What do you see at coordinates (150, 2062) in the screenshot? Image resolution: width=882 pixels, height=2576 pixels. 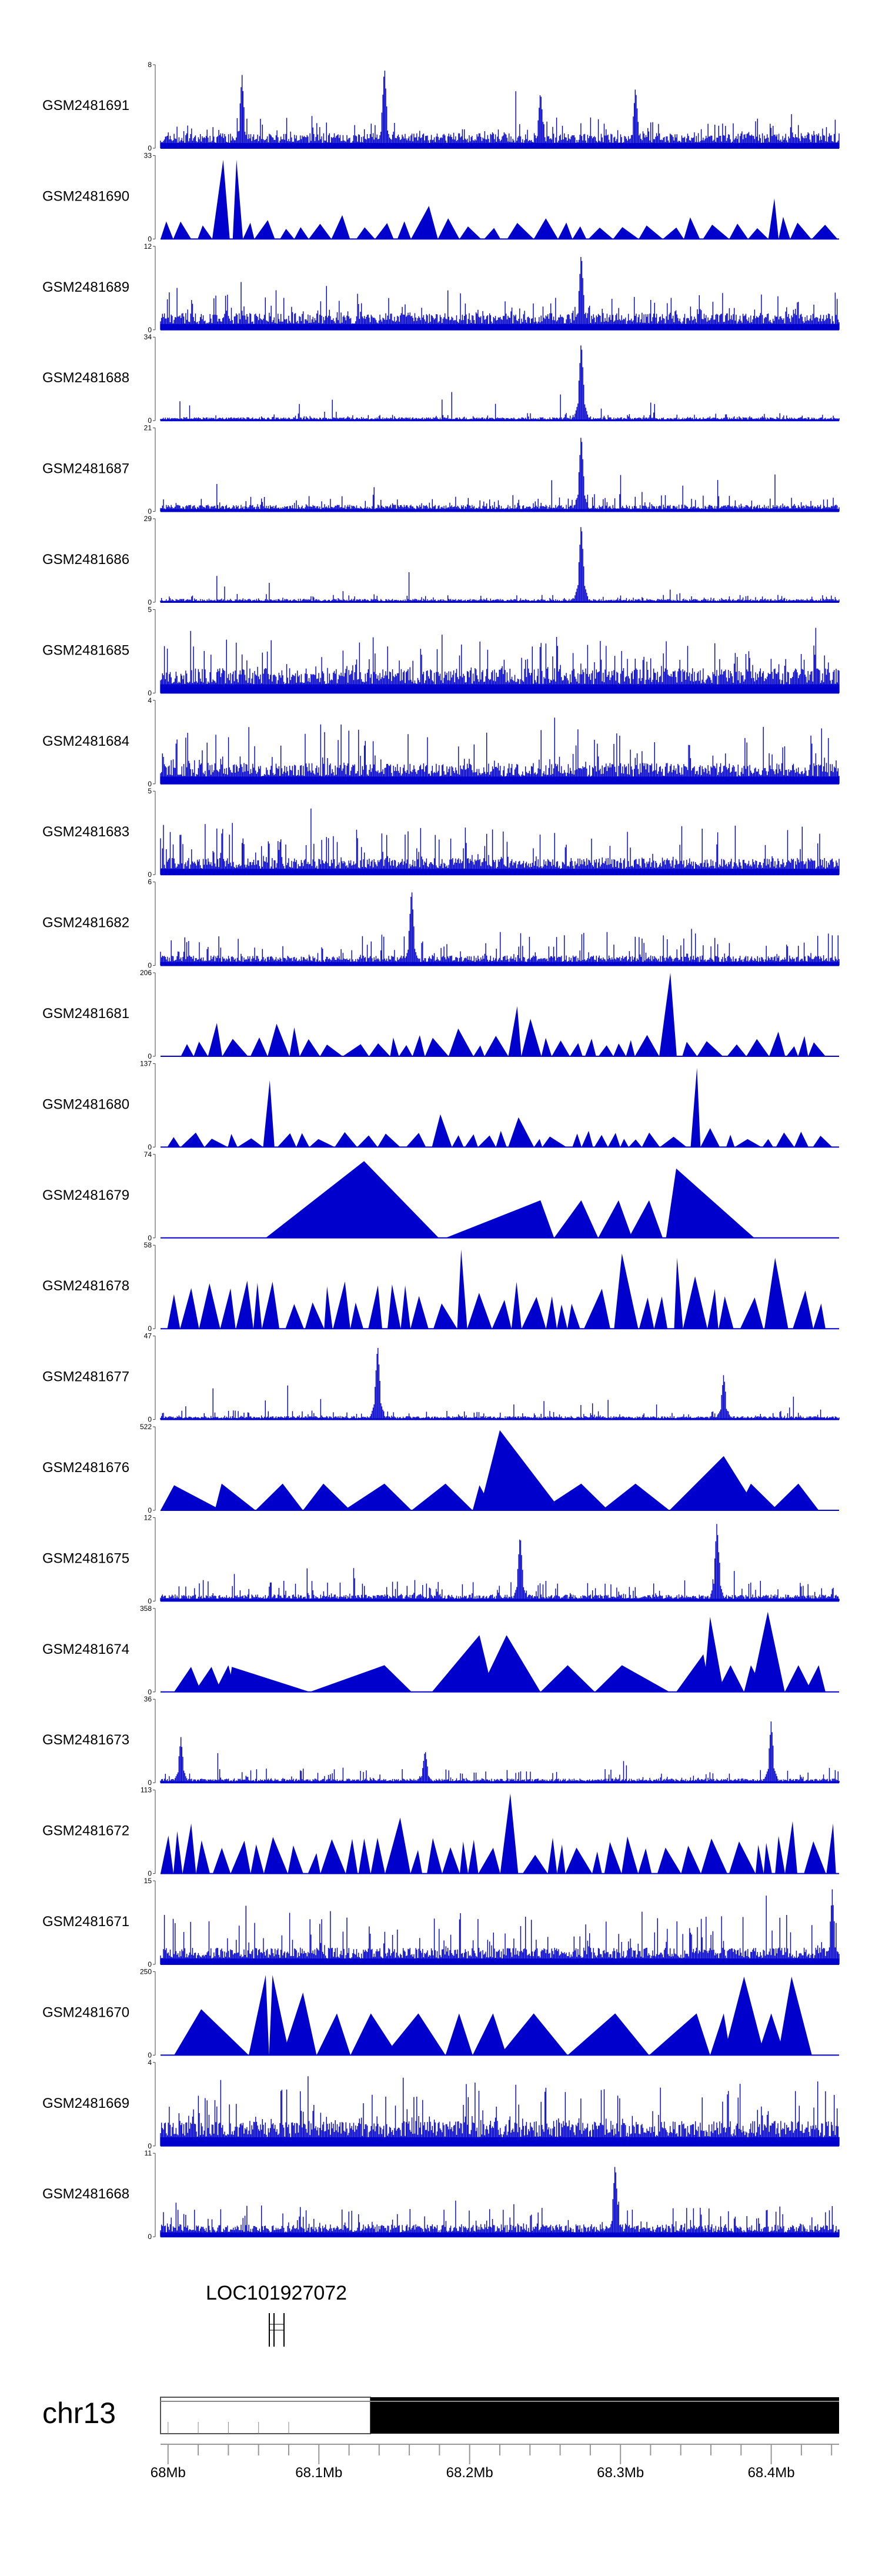 I see `y-max-label: 4` at bounding box center [150, 2062].